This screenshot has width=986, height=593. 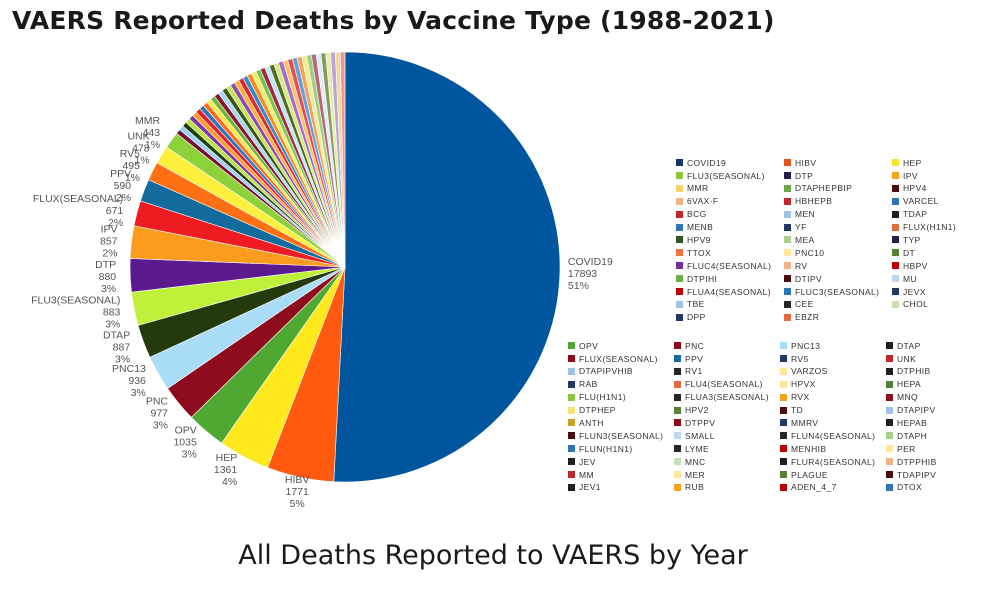 I want to click on legend-item-per: PER, so click(x=936, y=448).